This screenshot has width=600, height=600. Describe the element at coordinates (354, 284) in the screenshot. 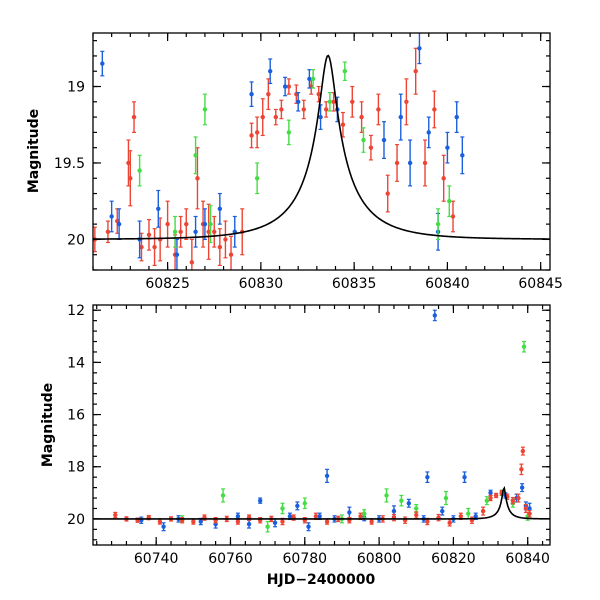

I see `x-tick-label: 60835` at that location.